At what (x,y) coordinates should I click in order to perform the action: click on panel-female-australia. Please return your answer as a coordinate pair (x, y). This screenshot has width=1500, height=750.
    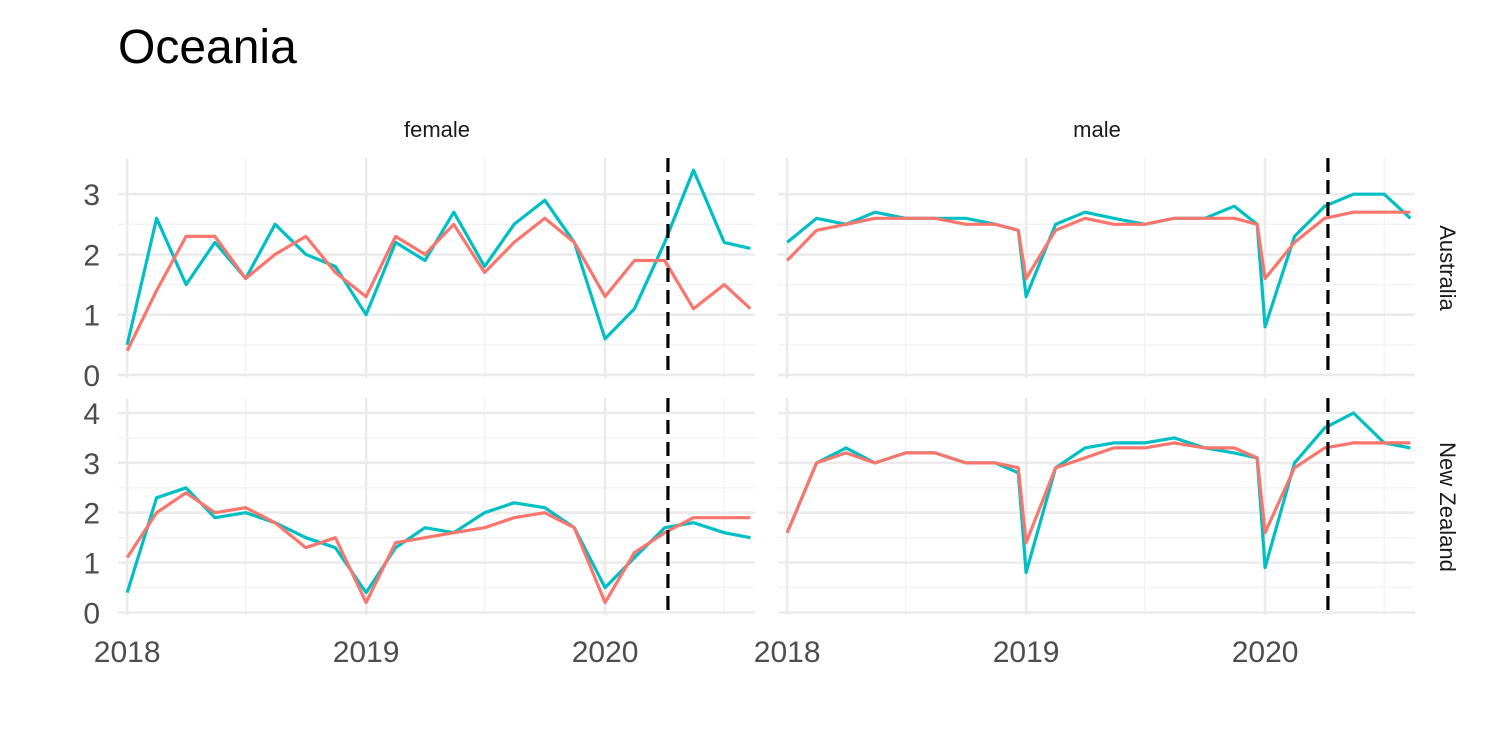
    Looking at the image, I should click on (436, 268).